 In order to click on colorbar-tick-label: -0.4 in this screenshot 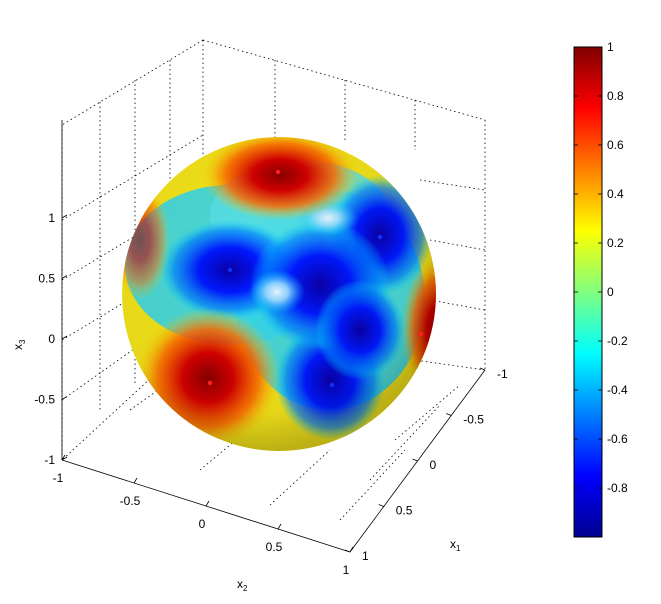, I will do `click(617, 390)`.